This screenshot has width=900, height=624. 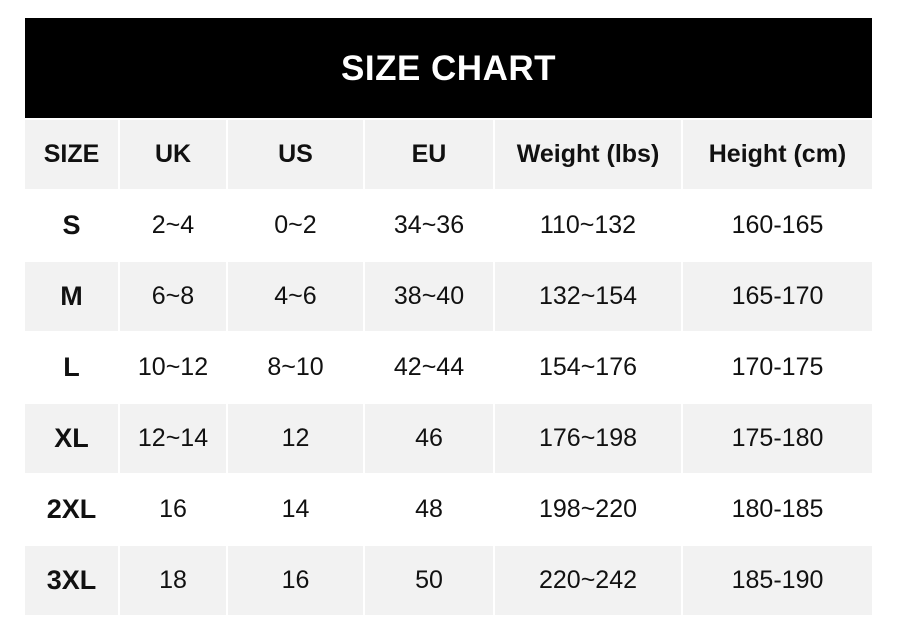 I want to click on cell-eu: 42~44, so click(x=430, y=368).